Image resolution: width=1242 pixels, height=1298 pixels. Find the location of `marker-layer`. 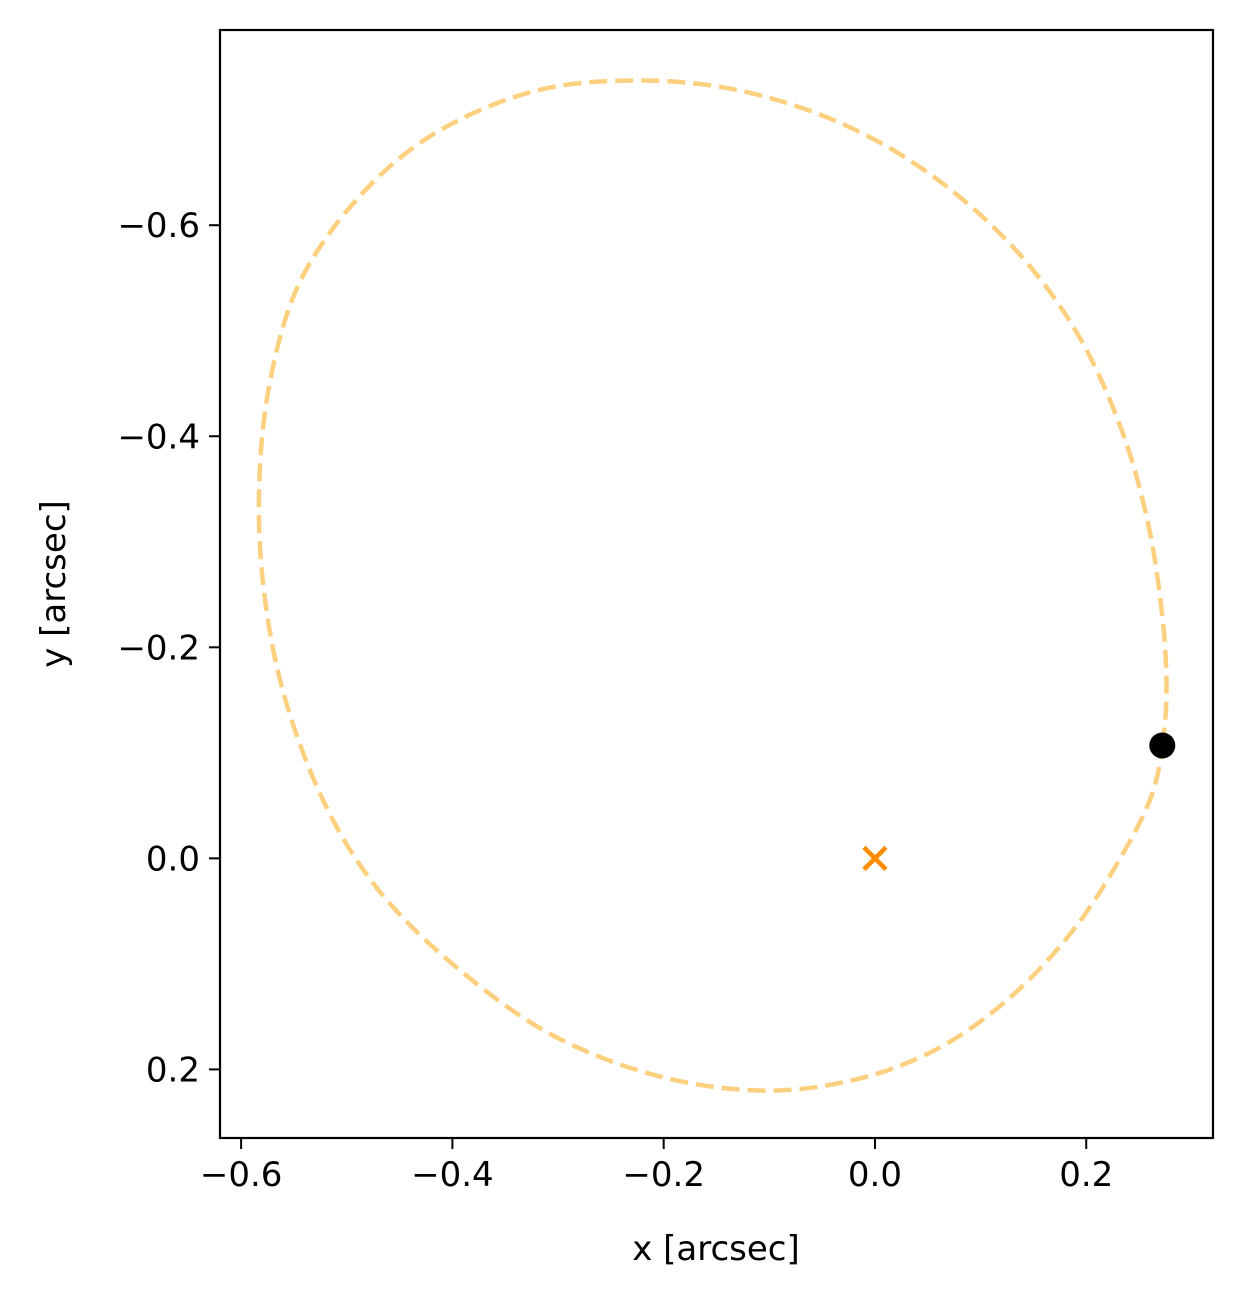

marker-layer is located at coordinates (1019, 801).